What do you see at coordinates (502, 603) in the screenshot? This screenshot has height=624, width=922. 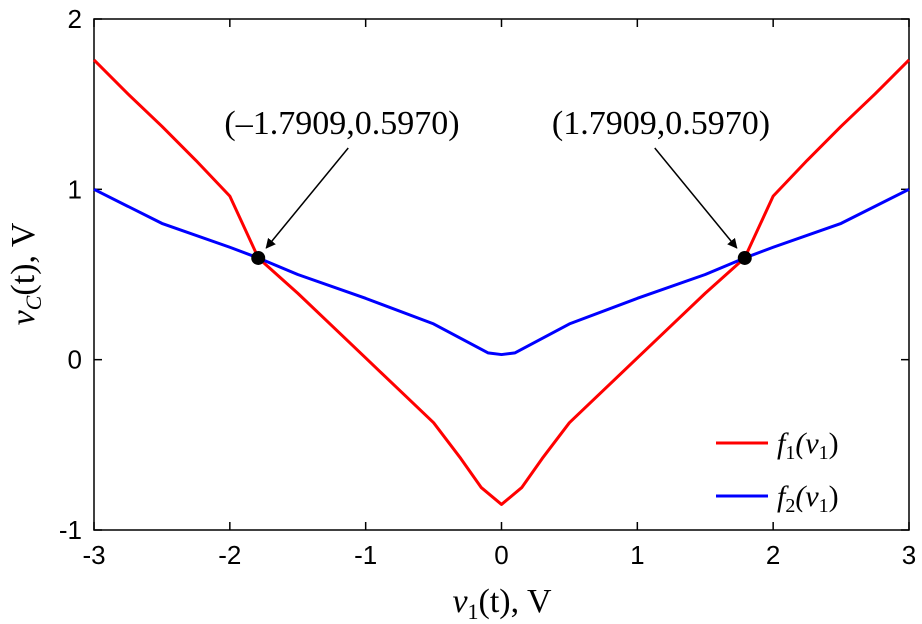 I see `x-axis-label: v1(t), V` at bounding box center [502, 603].